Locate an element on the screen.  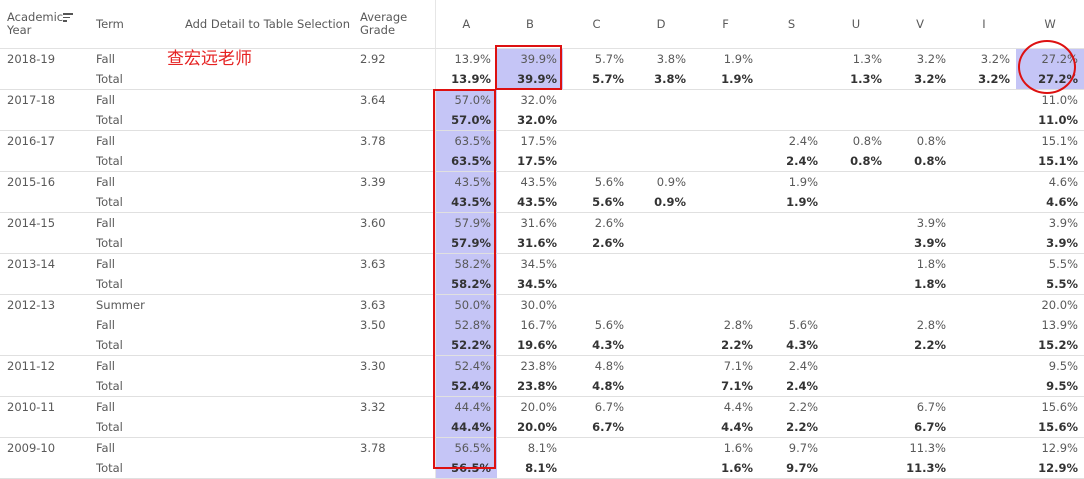
grade-i-cell: 3.2% is located at coordinates (984, 59).